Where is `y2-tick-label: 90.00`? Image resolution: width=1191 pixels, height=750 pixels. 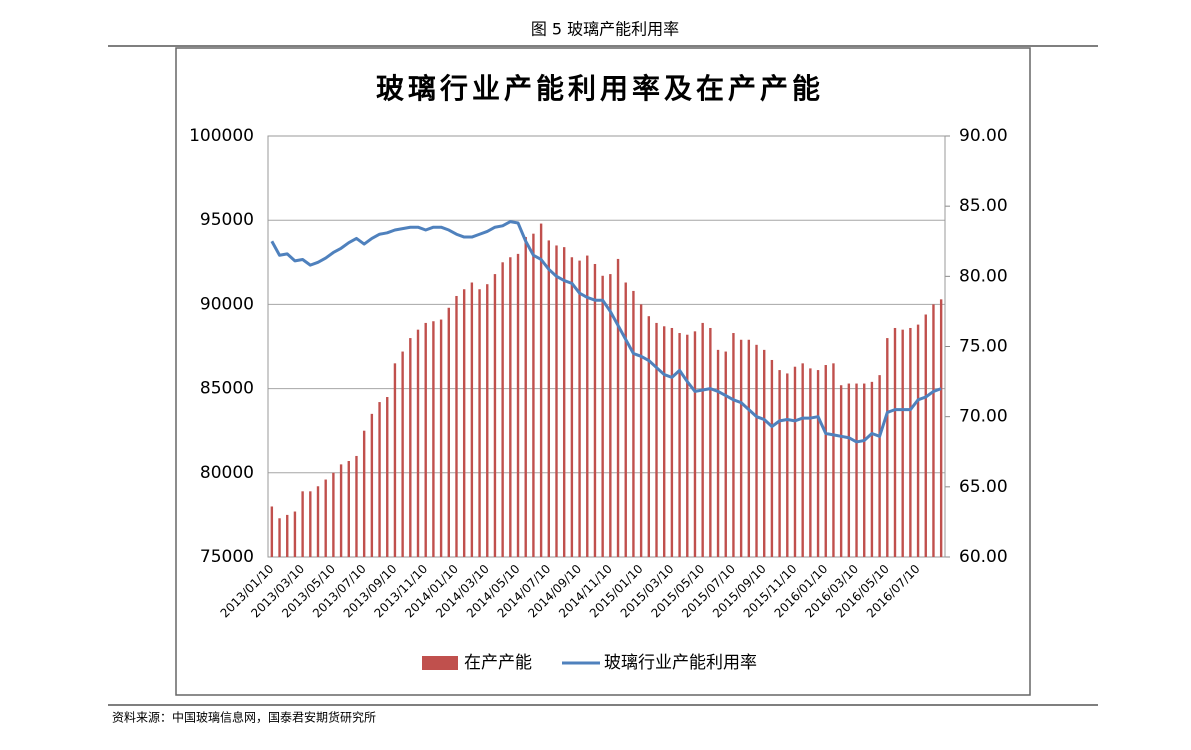
y2-tick-label: 90.00 is located at coordinates (983, 136).